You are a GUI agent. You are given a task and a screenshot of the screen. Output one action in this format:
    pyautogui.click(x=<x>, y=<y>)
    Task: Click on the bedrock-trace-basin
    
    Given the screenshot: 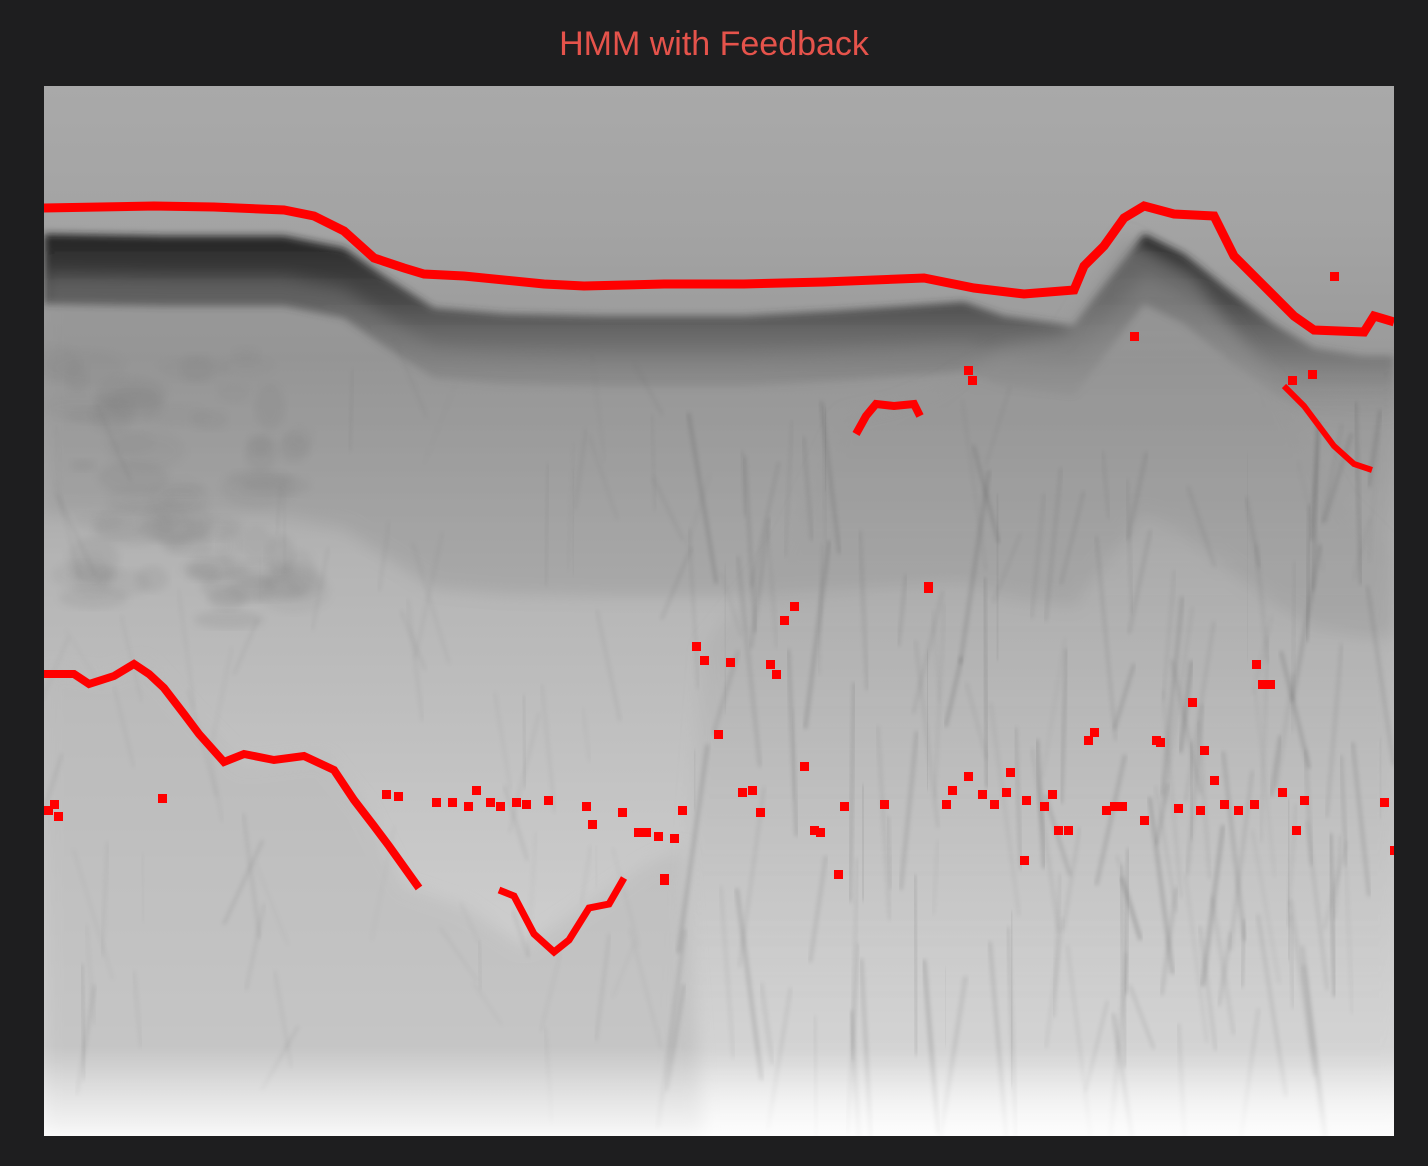 What is the action you would take?
    pyautogui.click(x=562, y=916)
    